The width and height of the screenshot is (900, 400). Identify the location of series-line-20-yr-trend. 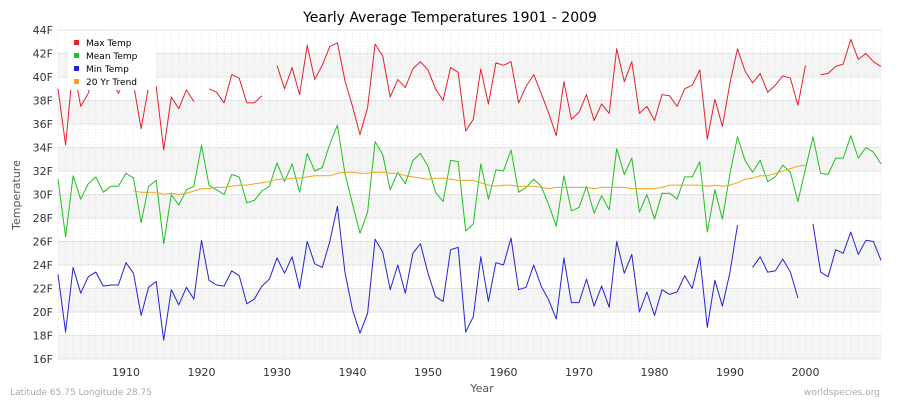
(469, 179).